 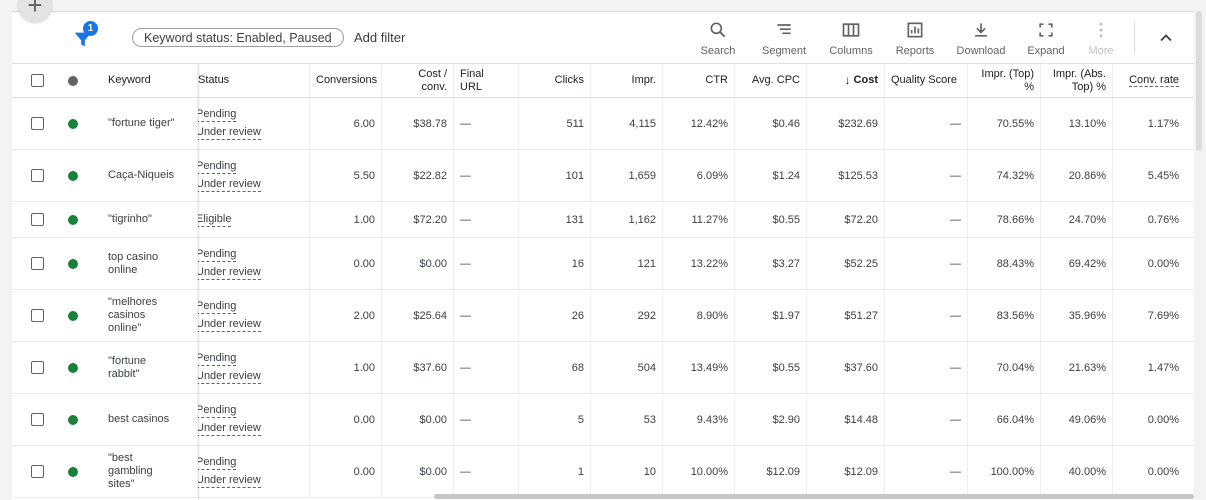 I want to click on filter-icon, so click(x=83, y=39).